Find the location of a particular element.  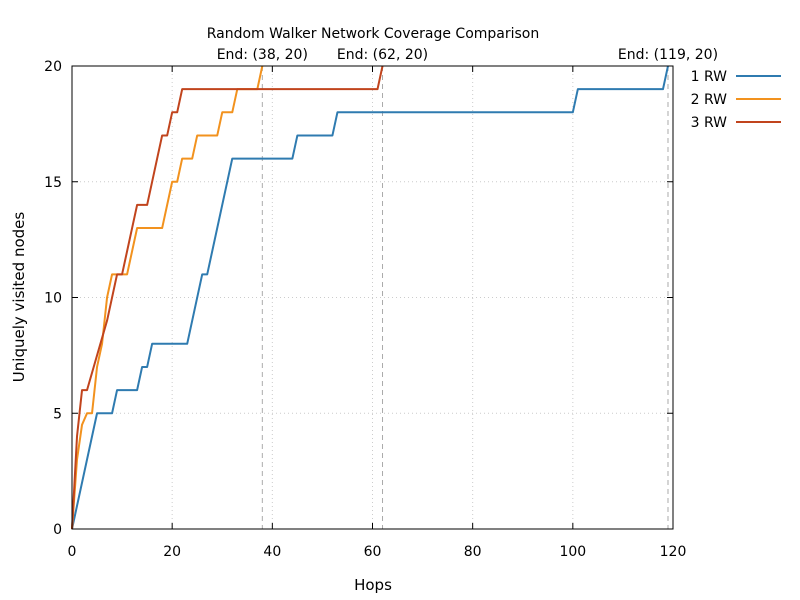

x-tick-label: 80 is located at coordinates (473, 552).